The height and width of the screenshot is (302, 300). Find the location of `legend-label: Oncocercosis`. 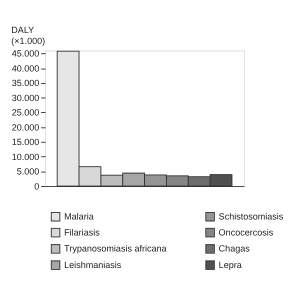

legend-label: Oncocercosis is located at coordinates (246, 232).